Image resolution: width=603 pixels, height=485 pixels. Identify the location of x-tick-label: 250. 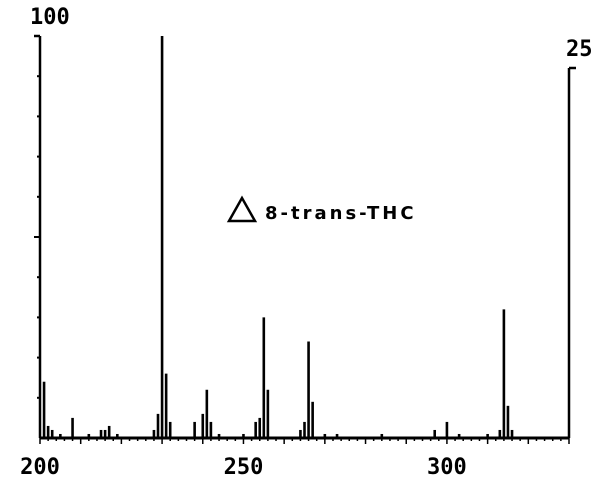
(244, 467).